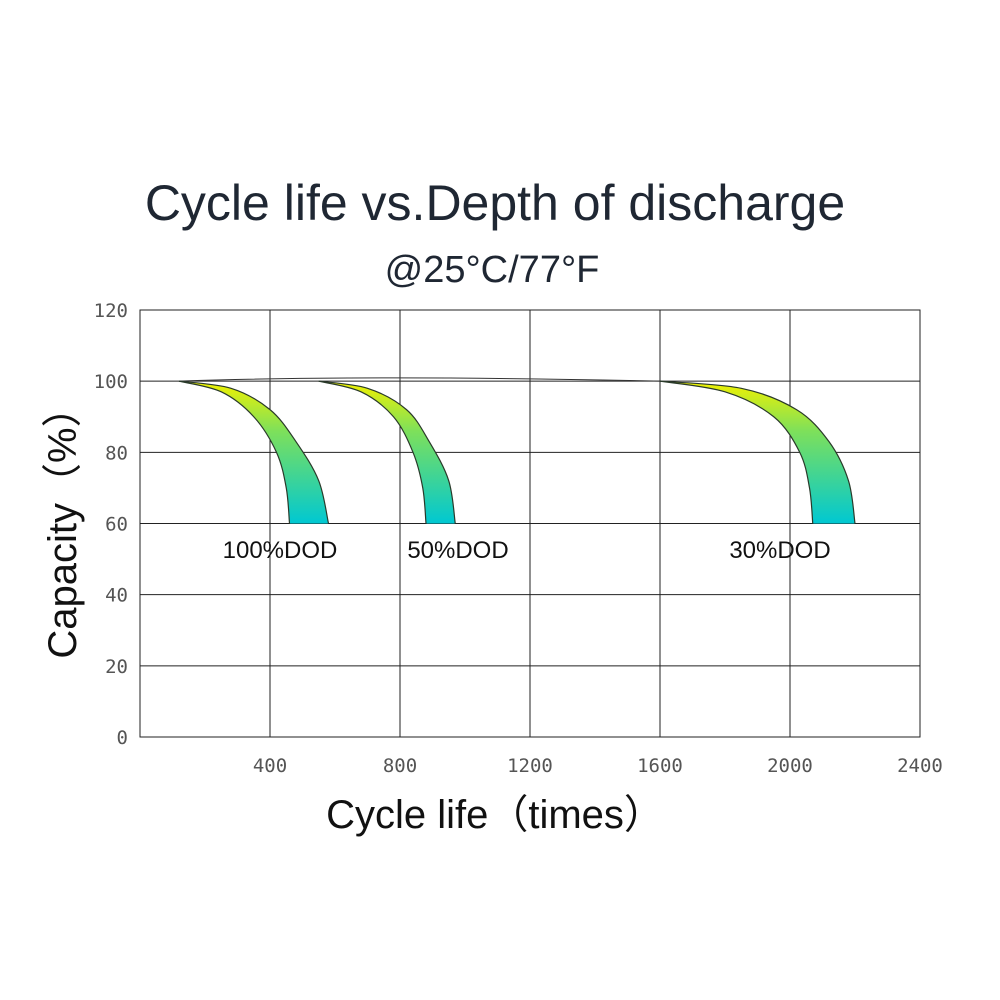 This screenshot has height=1000, width=1000. Describe the element at coordinates (122, 738) in the screenshot. I see `y-tick-label: 0` at that location.